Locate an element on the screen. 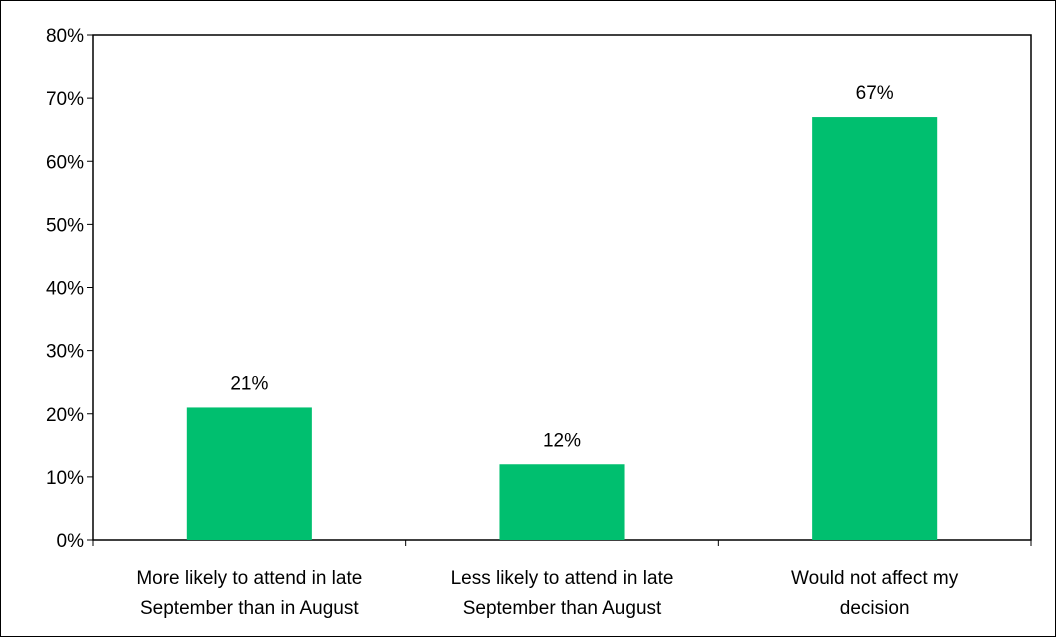 The width and height of the screenshot is (1056, 642). x-tick-label: More likely to attend in late is located at coordinates (249, 578).